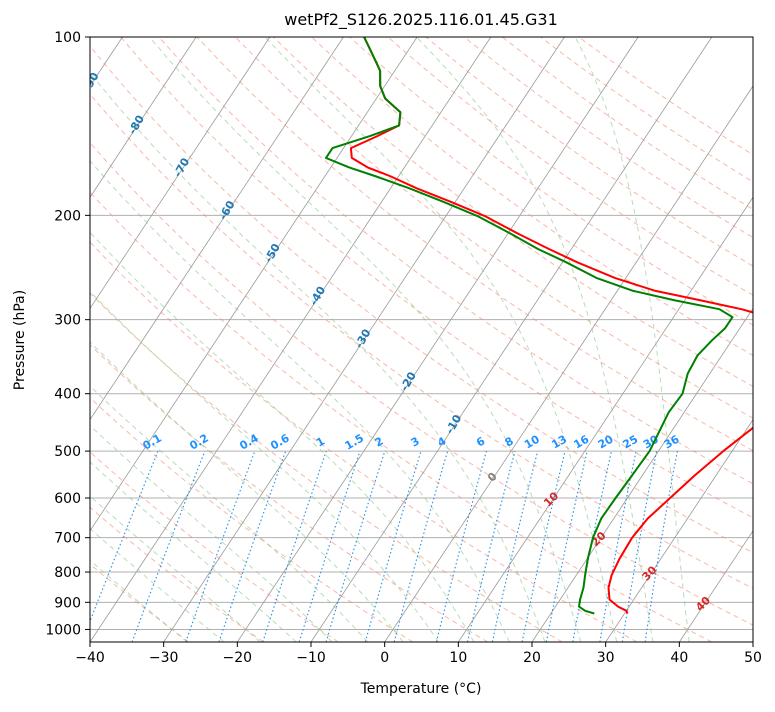  I want to click on y-tick-label: 100, so click(67, 38).